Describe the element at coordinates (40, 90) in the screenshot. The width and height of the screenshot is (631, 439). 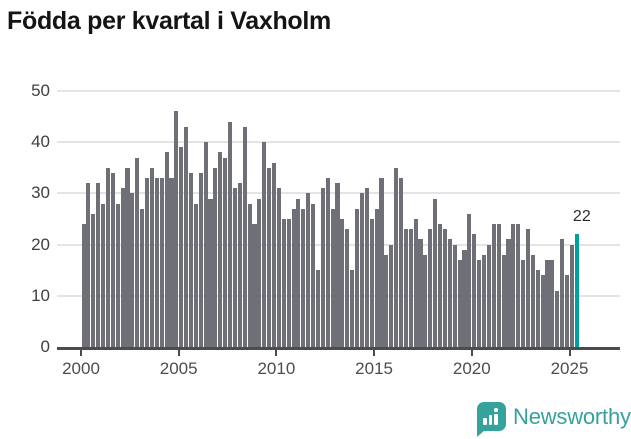
I see `y-axis-label-50: 50` at that location.